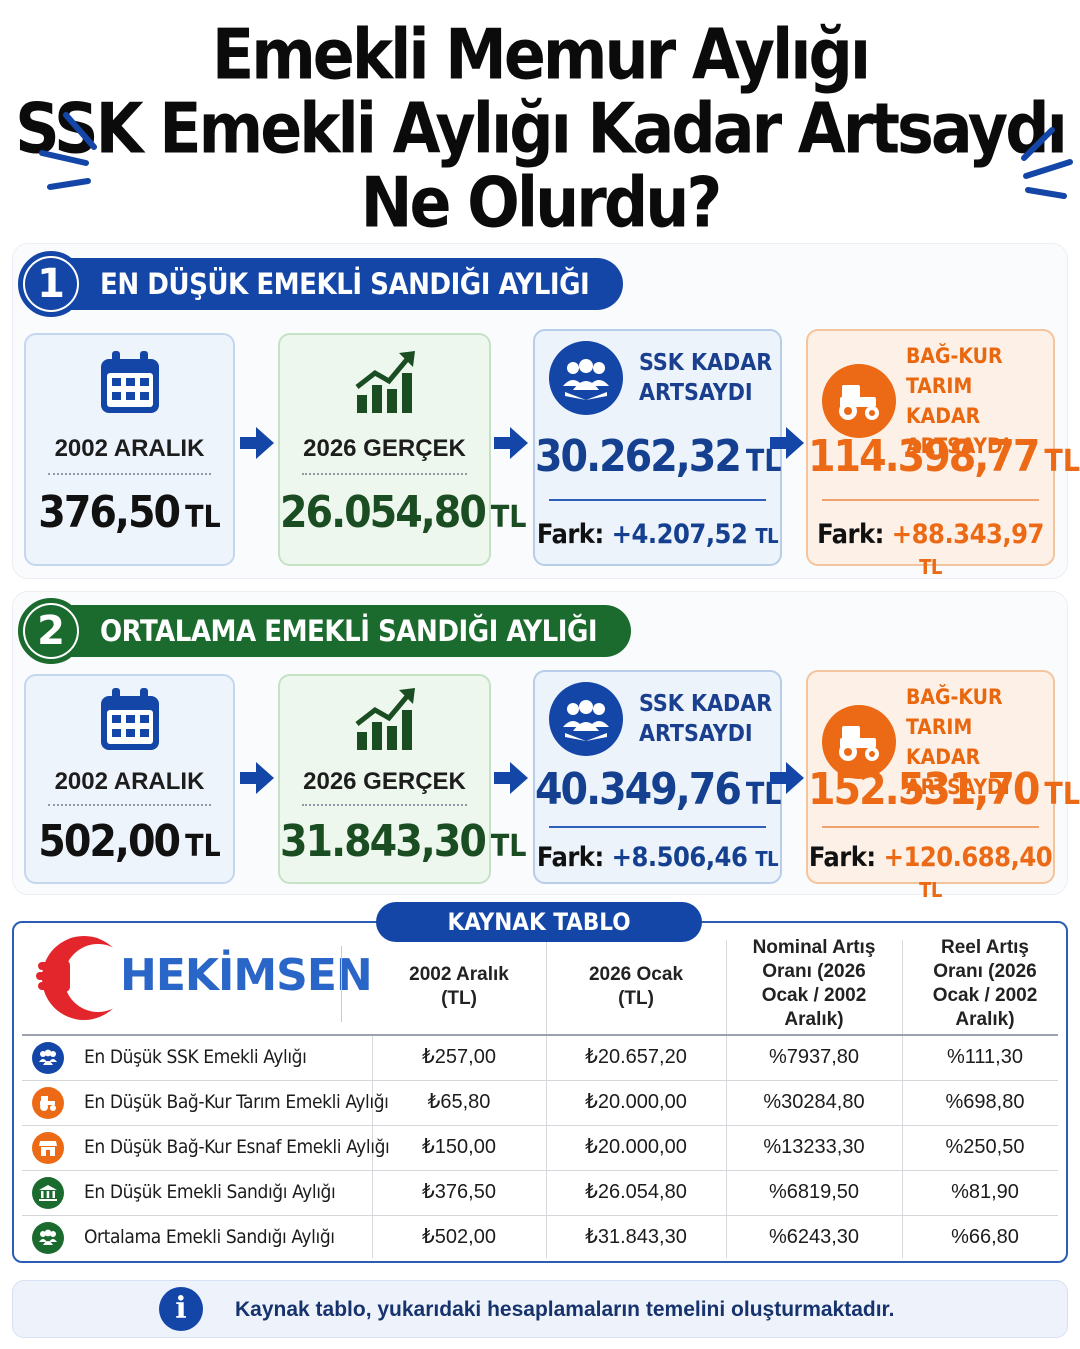 The height and width of the screenshot is (1349, 1080). I want to click on section-2-heading: ORTALAMA EMEKLİ SANDIĞI AYLIĞI, so click(346, 631).